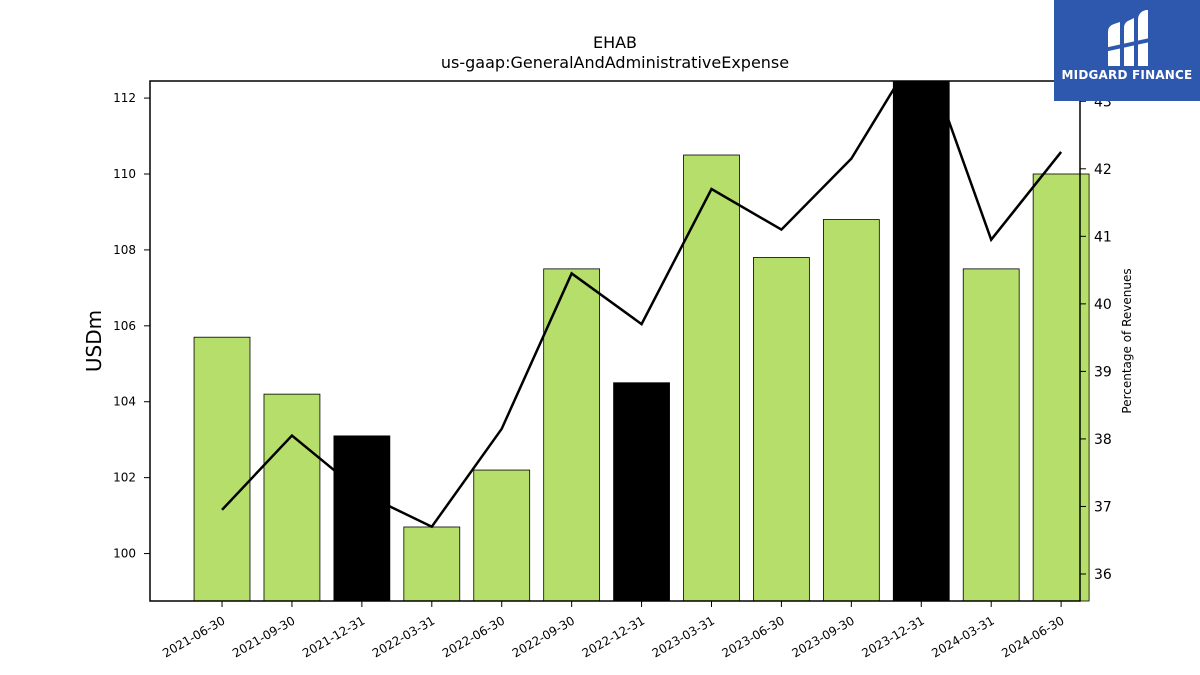 This screenshot has height=675, width=1200. Describe the element at coordinates (1127, 340) in the screenshot. I see `y-axis-right-label: Percentage of Revenues` at that location.